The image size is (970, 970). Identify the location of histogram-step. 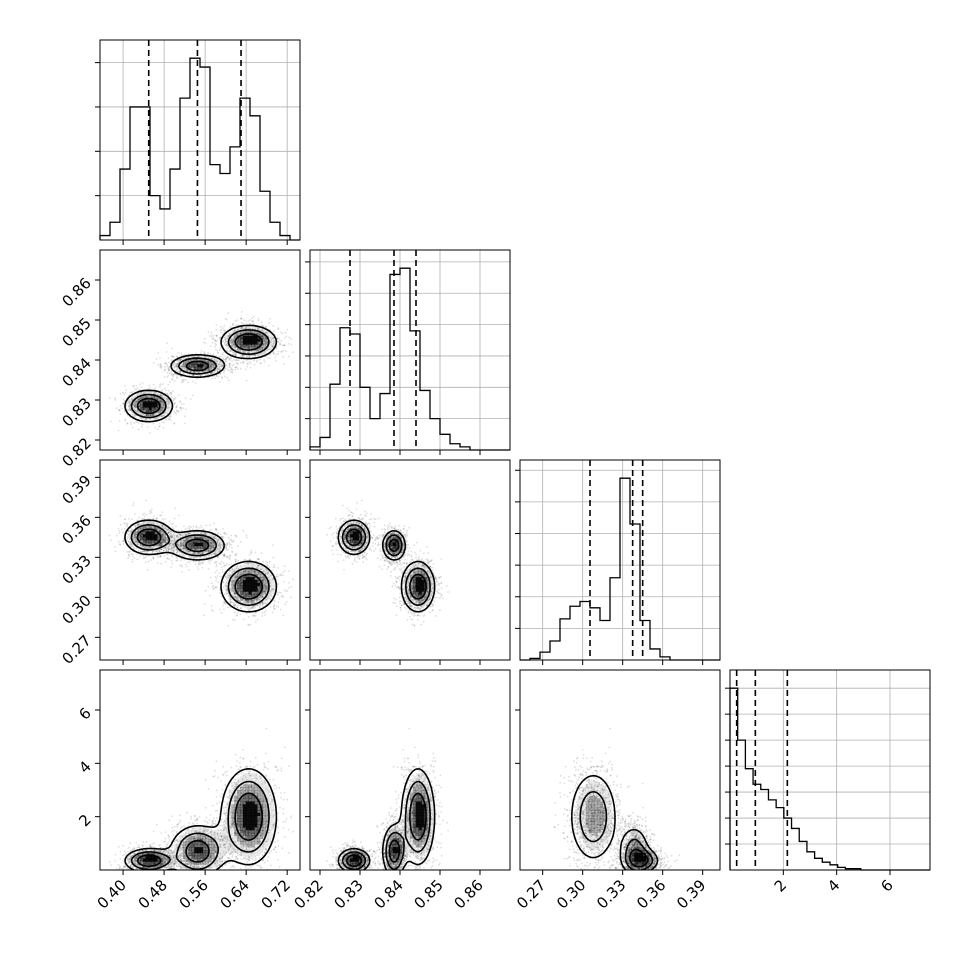
(829, 779).